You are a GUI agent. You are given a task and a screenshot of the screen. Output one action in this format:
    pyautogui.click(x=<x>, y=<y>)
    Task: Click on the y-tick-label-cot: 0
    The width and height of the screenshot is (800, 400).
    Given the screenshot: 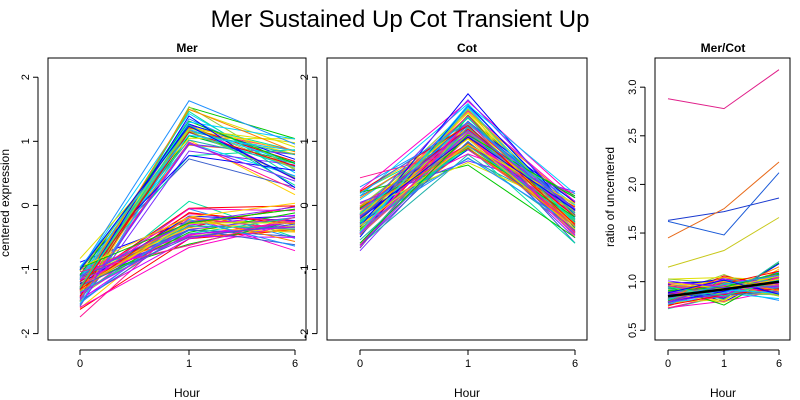 What is the action you would take?
    pyautogui.click(x=305, y=205)
    